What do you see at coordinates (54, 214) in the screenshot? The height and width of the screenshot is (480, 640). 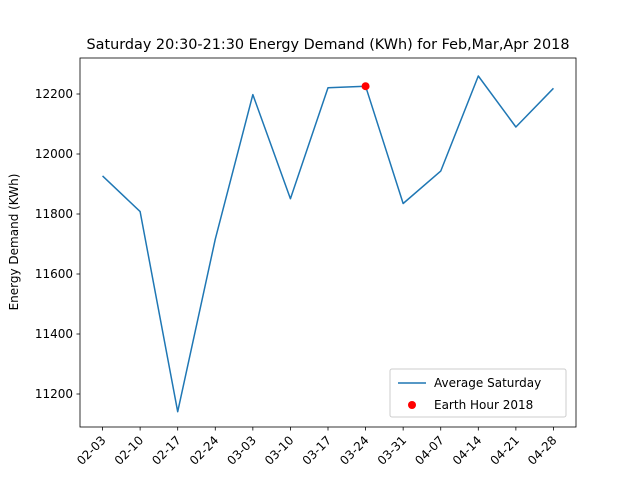 I see `y-tick-label: 11800` at bounding box center [54, 214].